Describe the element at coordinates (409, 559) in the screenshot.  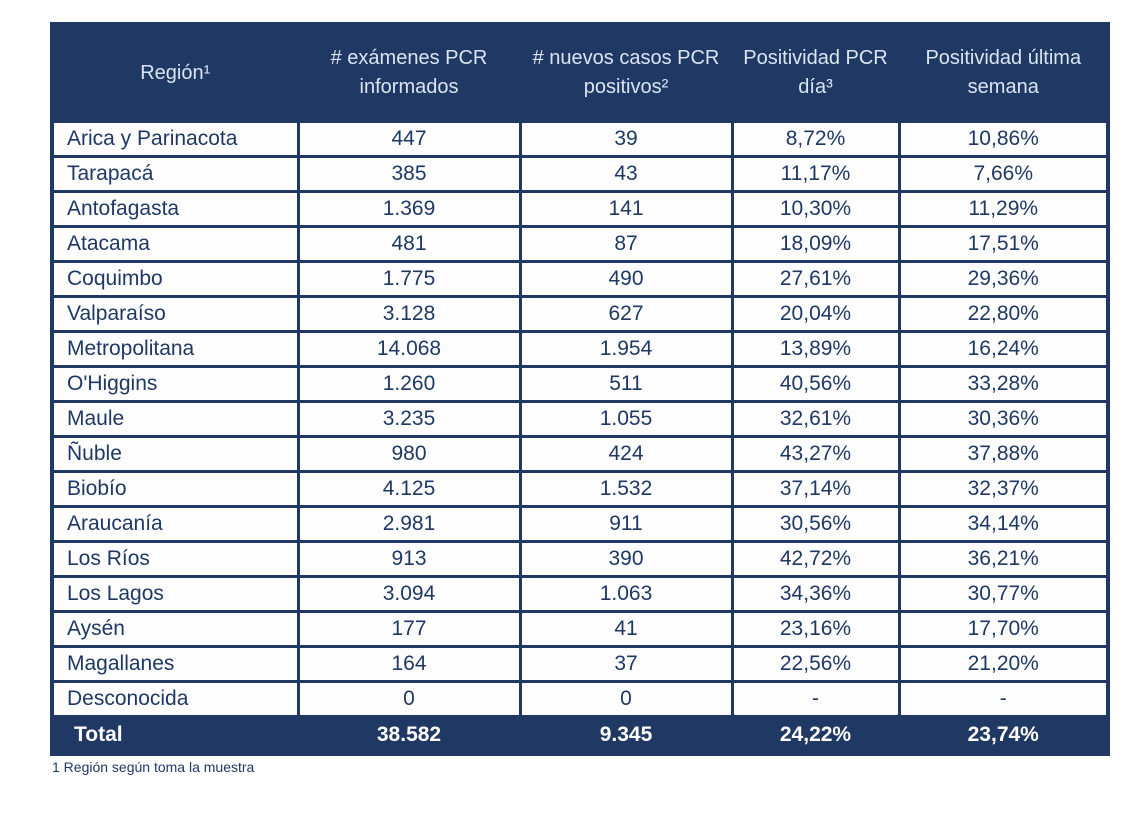
I see `value-cell: 913` at that location.